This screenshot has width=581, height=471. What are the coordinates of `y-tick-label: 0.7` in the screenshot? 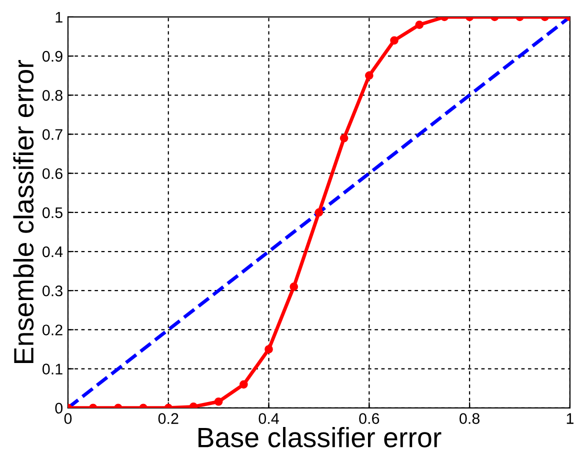 It's located at (52, 134).